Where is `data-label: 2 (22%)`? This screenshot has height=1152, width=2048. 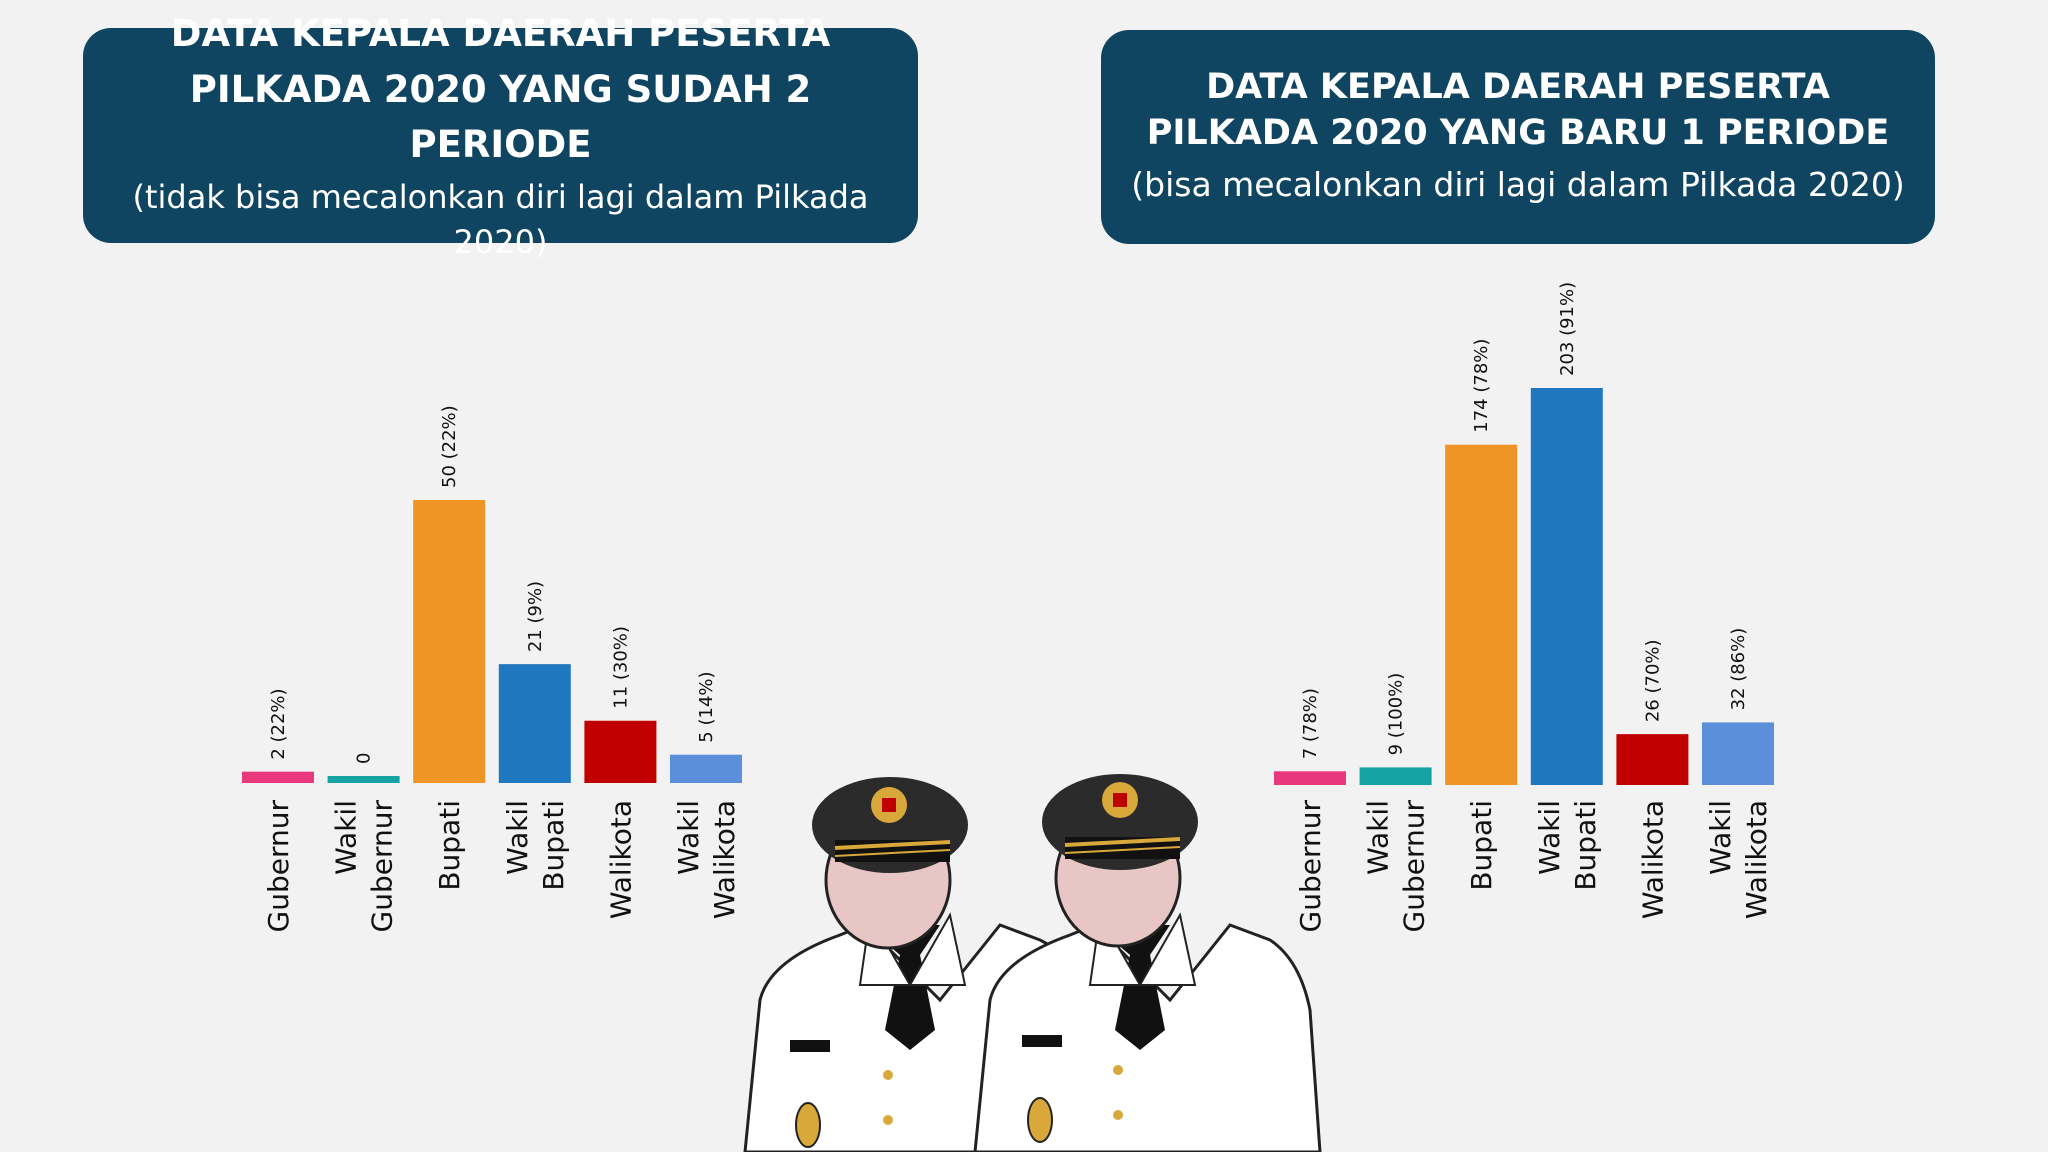
data-label: 2 (22%) is located at coordinates (278, 723).